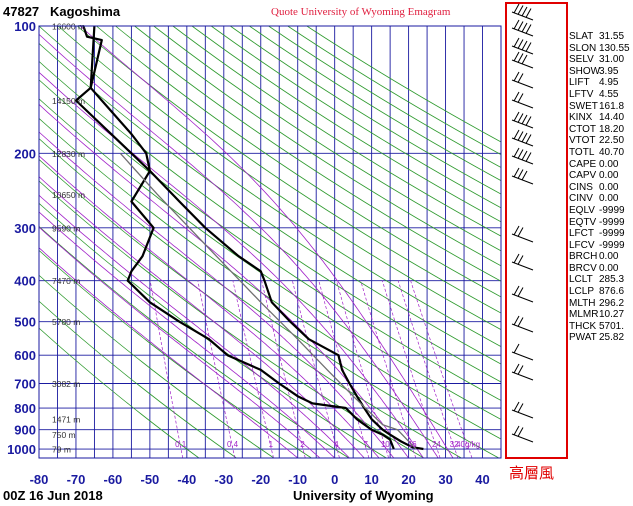 This screenshot has width=633, height=506. Describe the element at coordinates (66, 281) in the screenshot. I see `height-label: 7470 m` at that location.